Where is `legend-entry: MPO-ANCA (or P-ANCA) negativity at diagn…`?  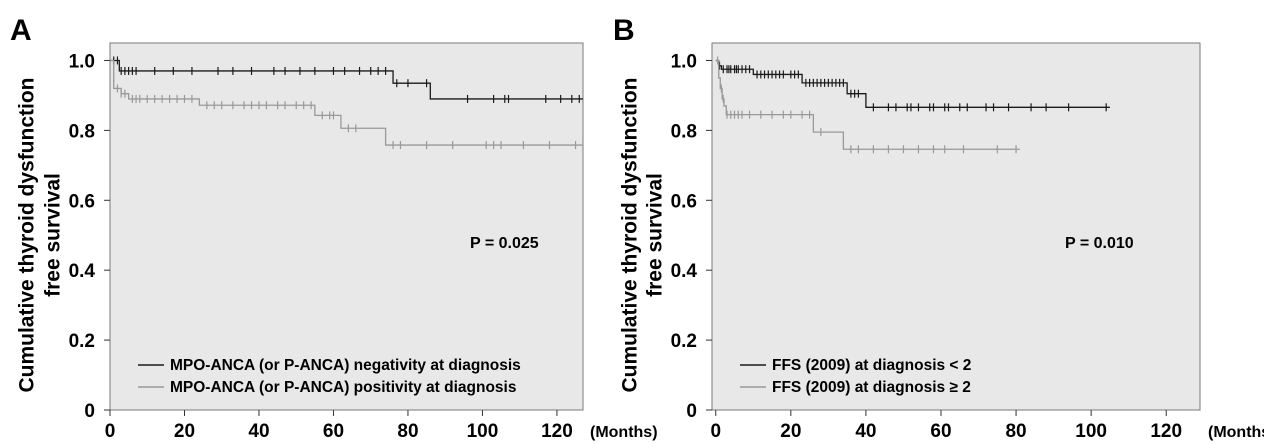 legend-entry: MPO-ANCA (or P-ANCA) negativity at diagn… is located at coordinates (345, 365).